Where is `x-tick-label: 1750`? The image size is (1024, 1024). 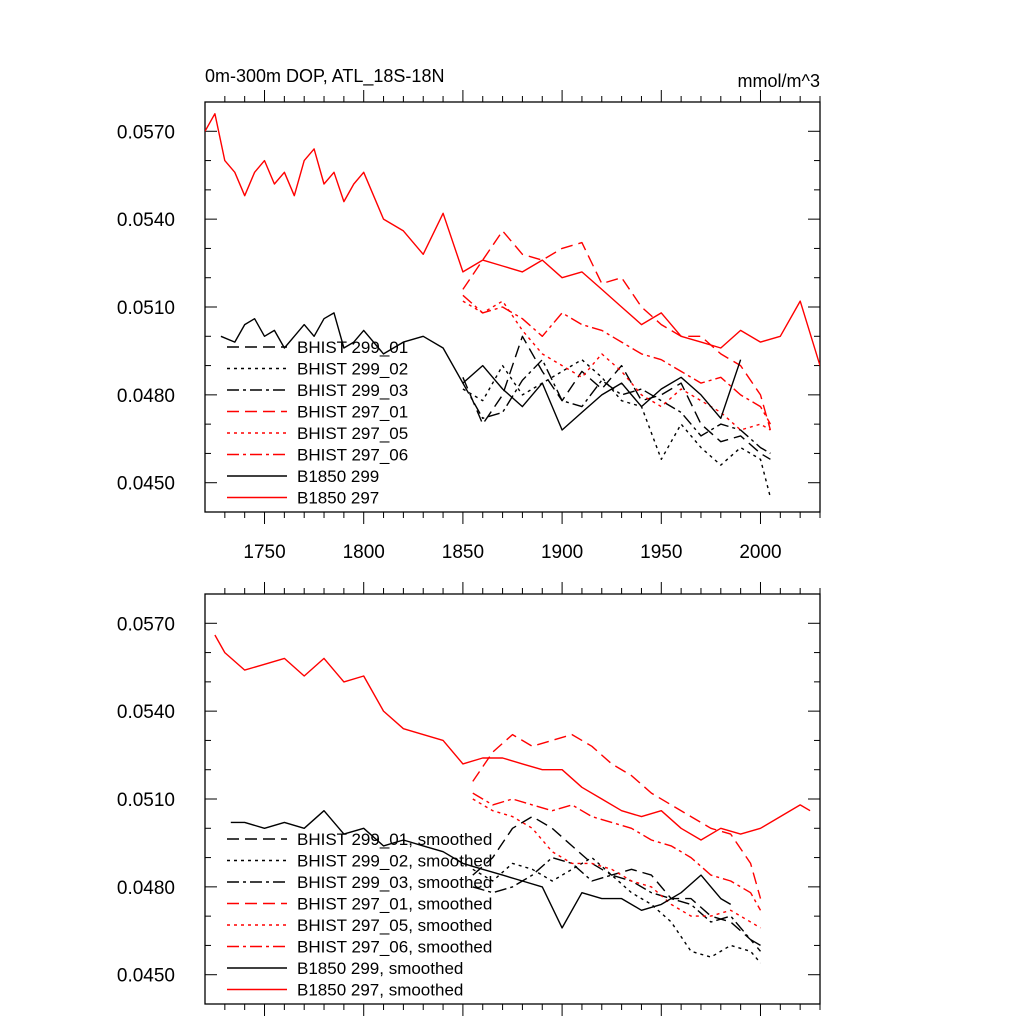
x-tick-label: 1750 is located at coordinates (264, 552).